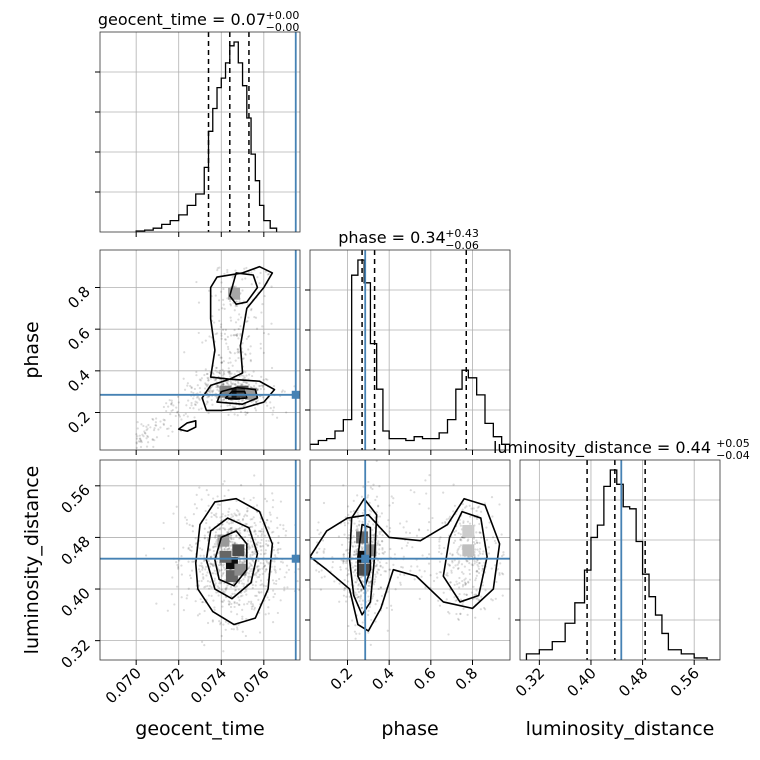 Image resolution: width=760 pixels, height=760 pixels. Describe the element at coordinates (295, 558) in the screenshot. I see `truth-marker` at that location.